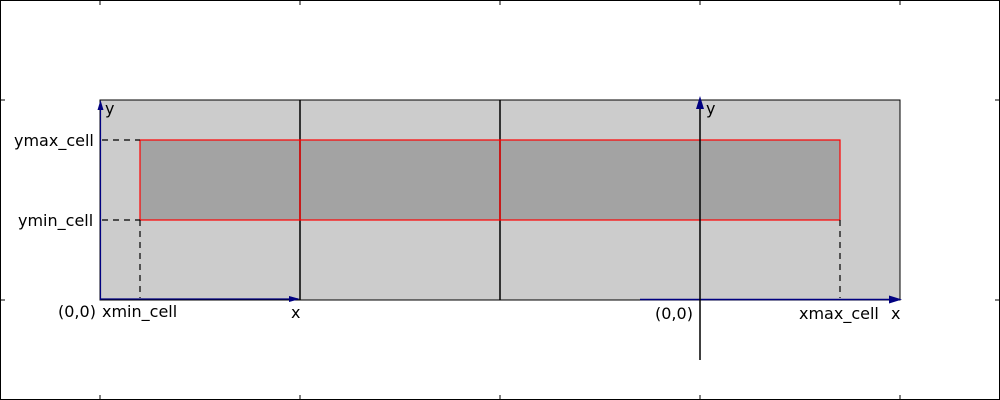  What do you see at coordinates (674, 313) in the screenshot?
I see `origin-right-label: (0,0)` at bounding box center [674, 313].